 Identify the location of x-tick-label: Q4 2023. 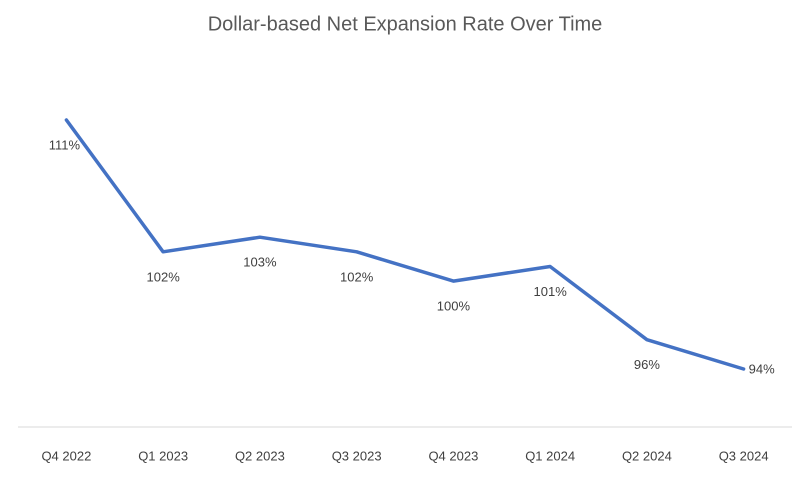
(453, 455).